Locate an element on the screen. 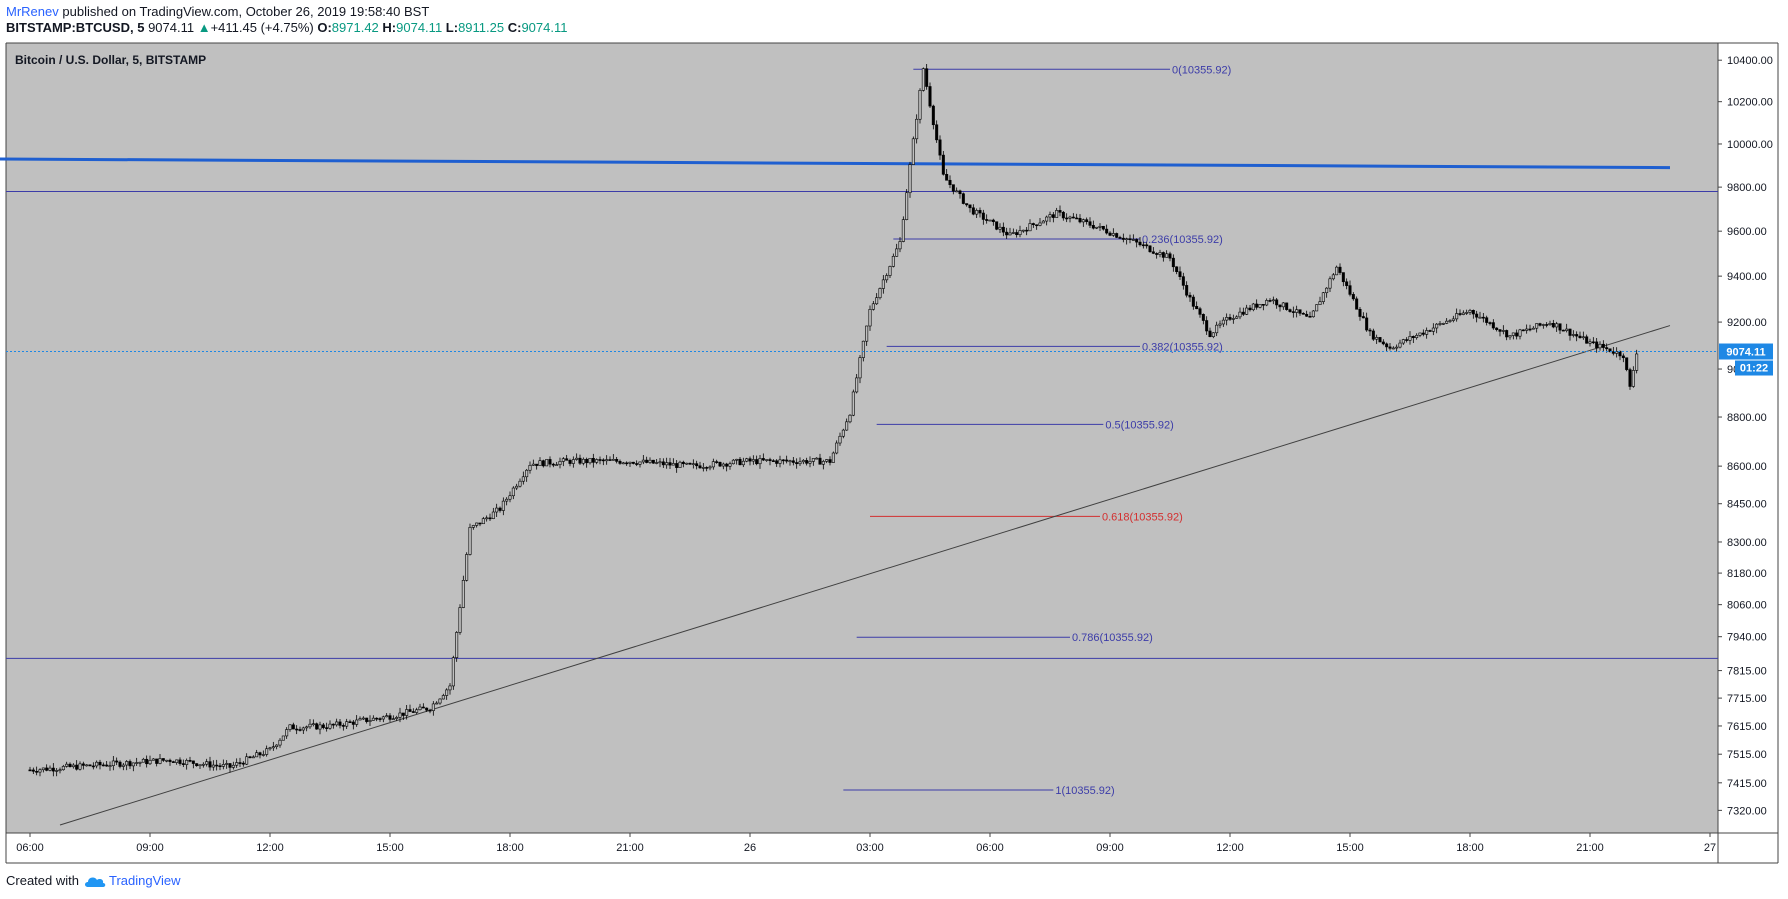 This screenshot has height=899, width=1788. x-tick-label: 06:00 is located at coordinates (30, 848).